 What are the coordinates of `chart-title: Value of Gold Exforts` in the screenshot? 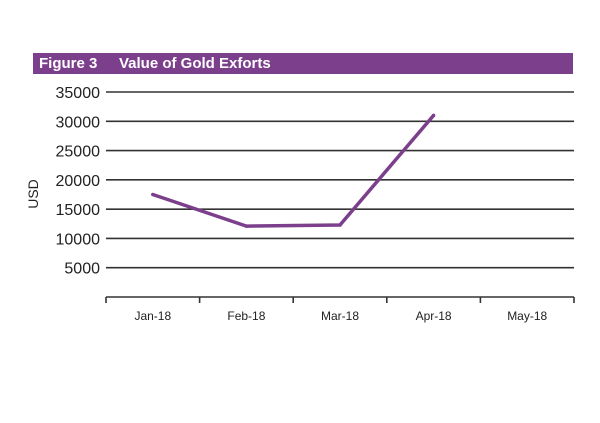 It's located at (195, 63).